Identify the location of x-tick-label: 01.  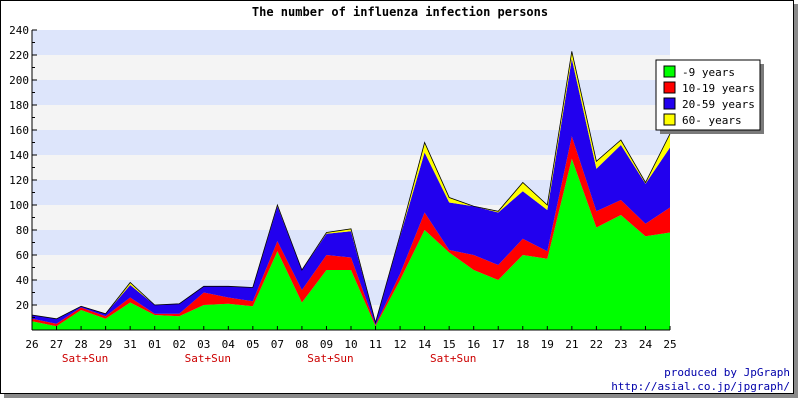
(154, 344).